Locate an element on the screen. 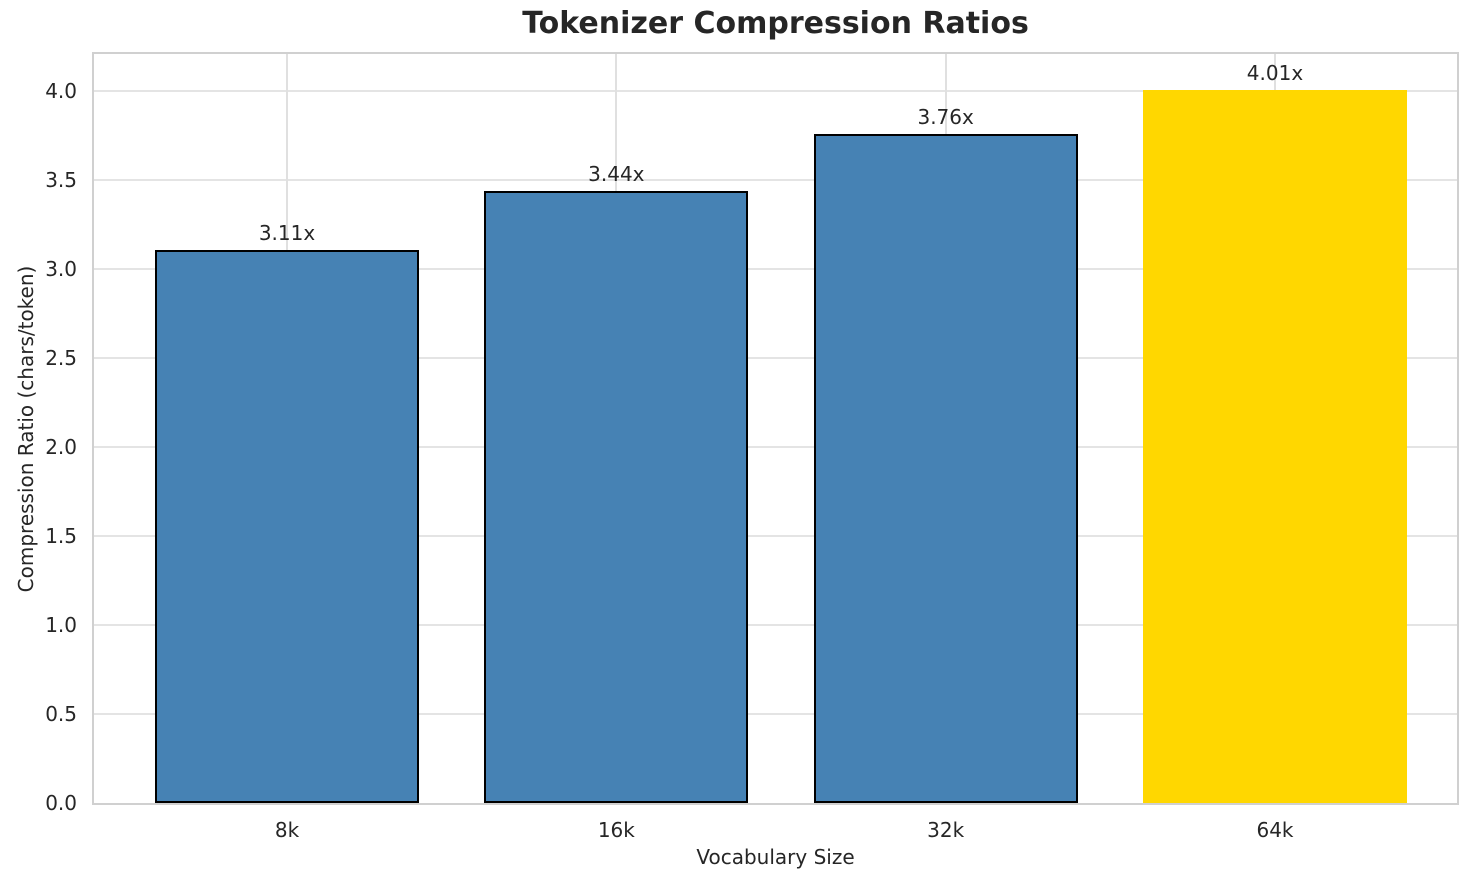  x-tick-label: 16k is located at coordinates (616, 830).